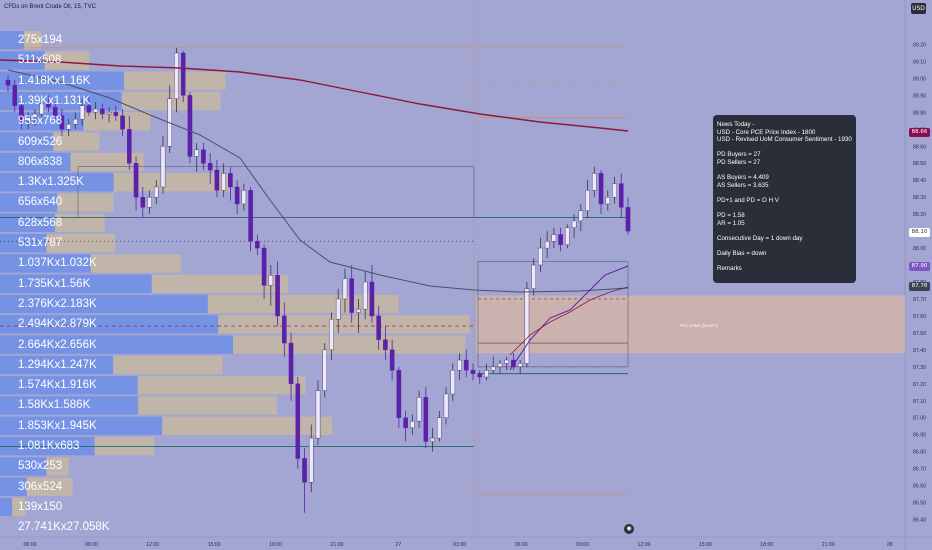  What do you see at coordinates (748, 200) in the screenshot?
I see `news-line: PD+1 and PD = O H V` at bounding box center [748, 200].